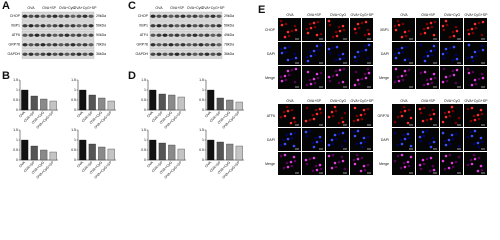 The image size is (500, 240). What do you see at coordinates (142, 54) in the screenshot?
I see `protein-label: GAPDH` at bounding box center [142, 54].